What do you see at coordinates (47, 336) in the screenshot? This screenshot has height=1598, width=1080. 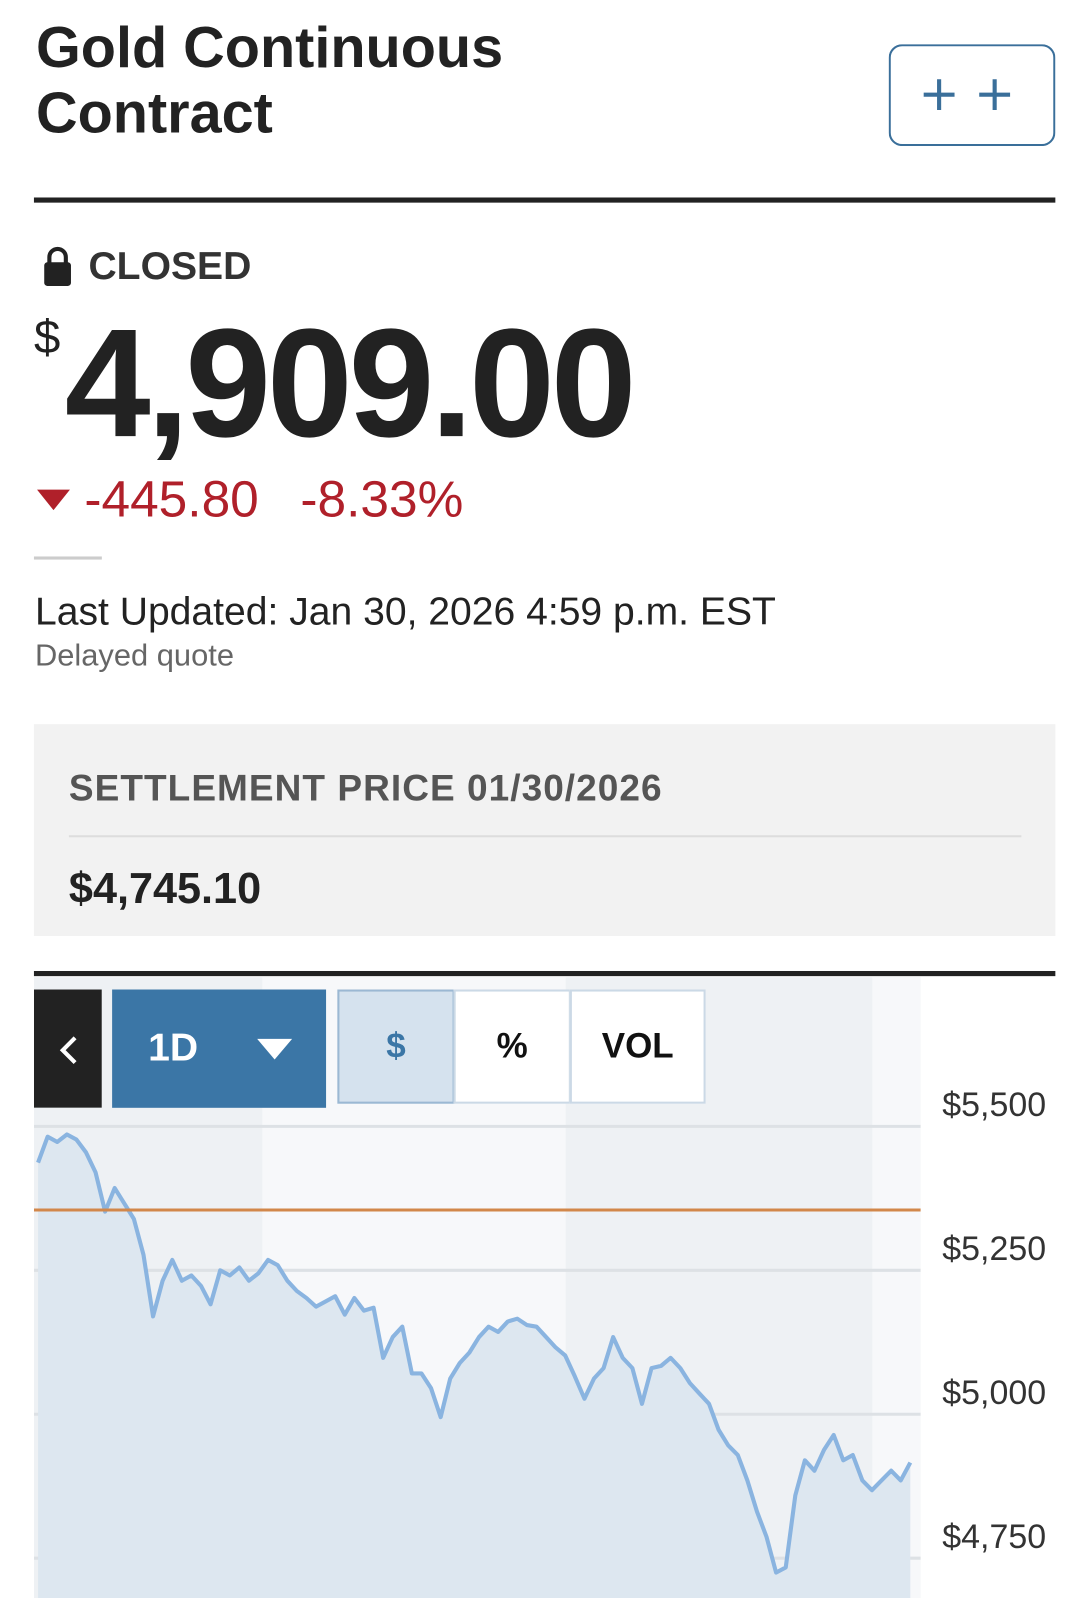 I see `currency: $` at bounding box center [47, 336].